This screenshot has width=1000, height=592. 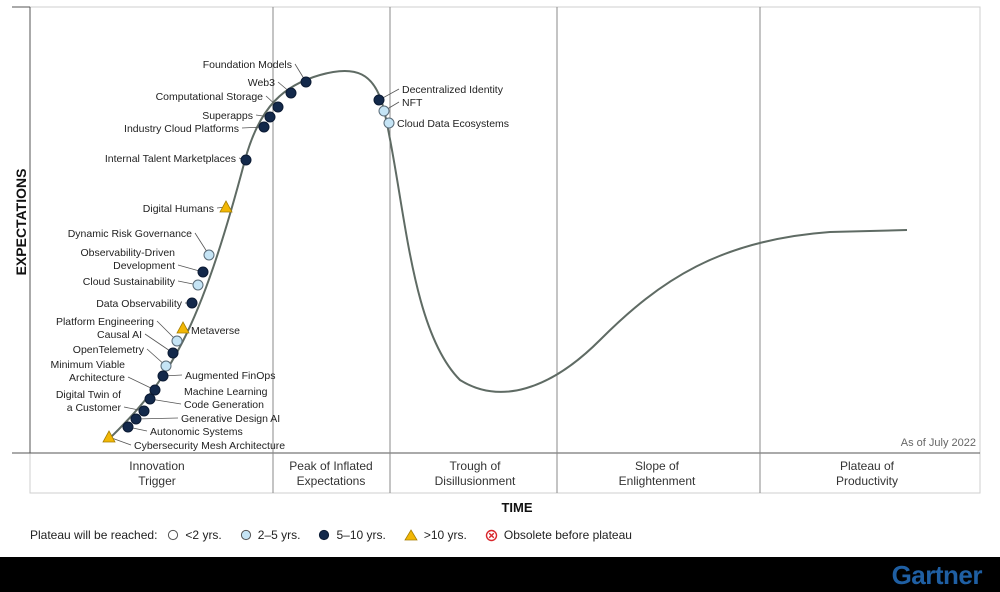 What do you see at coordinates (159, 343) in the screenshot?
I see `leader-causal-ai` at bounding box center [159, 343].